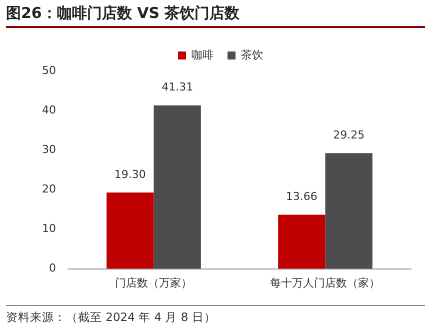 Image resolution: width=431 pixels, height=331 pixels. What do you see at coordinates (49, 70) in the screenshot?
I see `y-tick-label: 50` at bounding box center [49, 70].